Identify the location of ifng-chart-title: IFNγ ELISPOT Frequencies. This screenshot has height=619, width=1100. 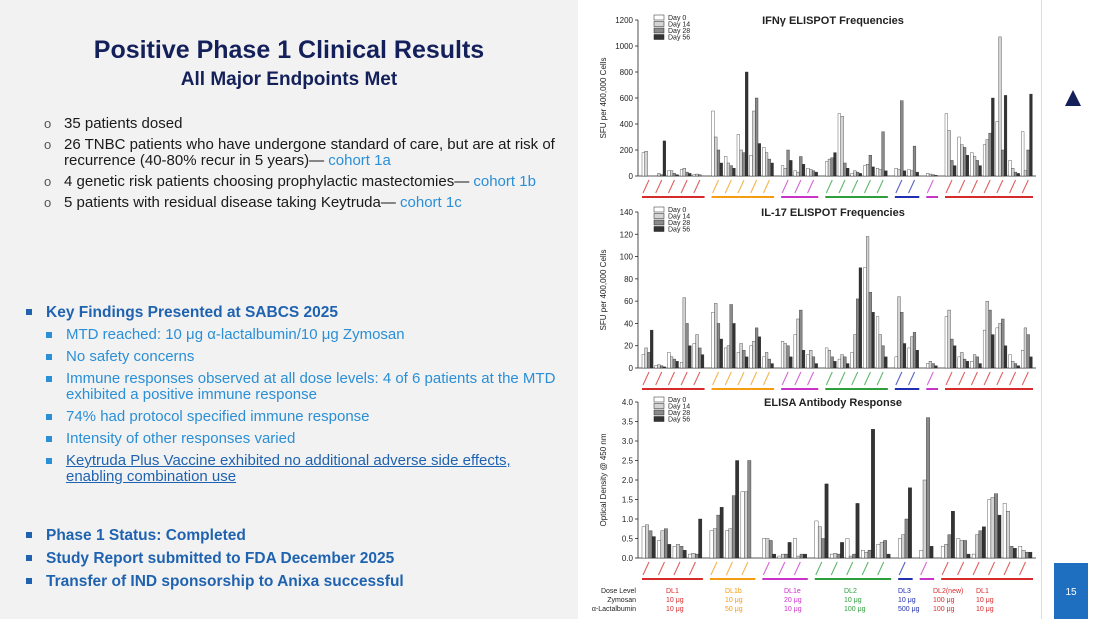
(833, 21).